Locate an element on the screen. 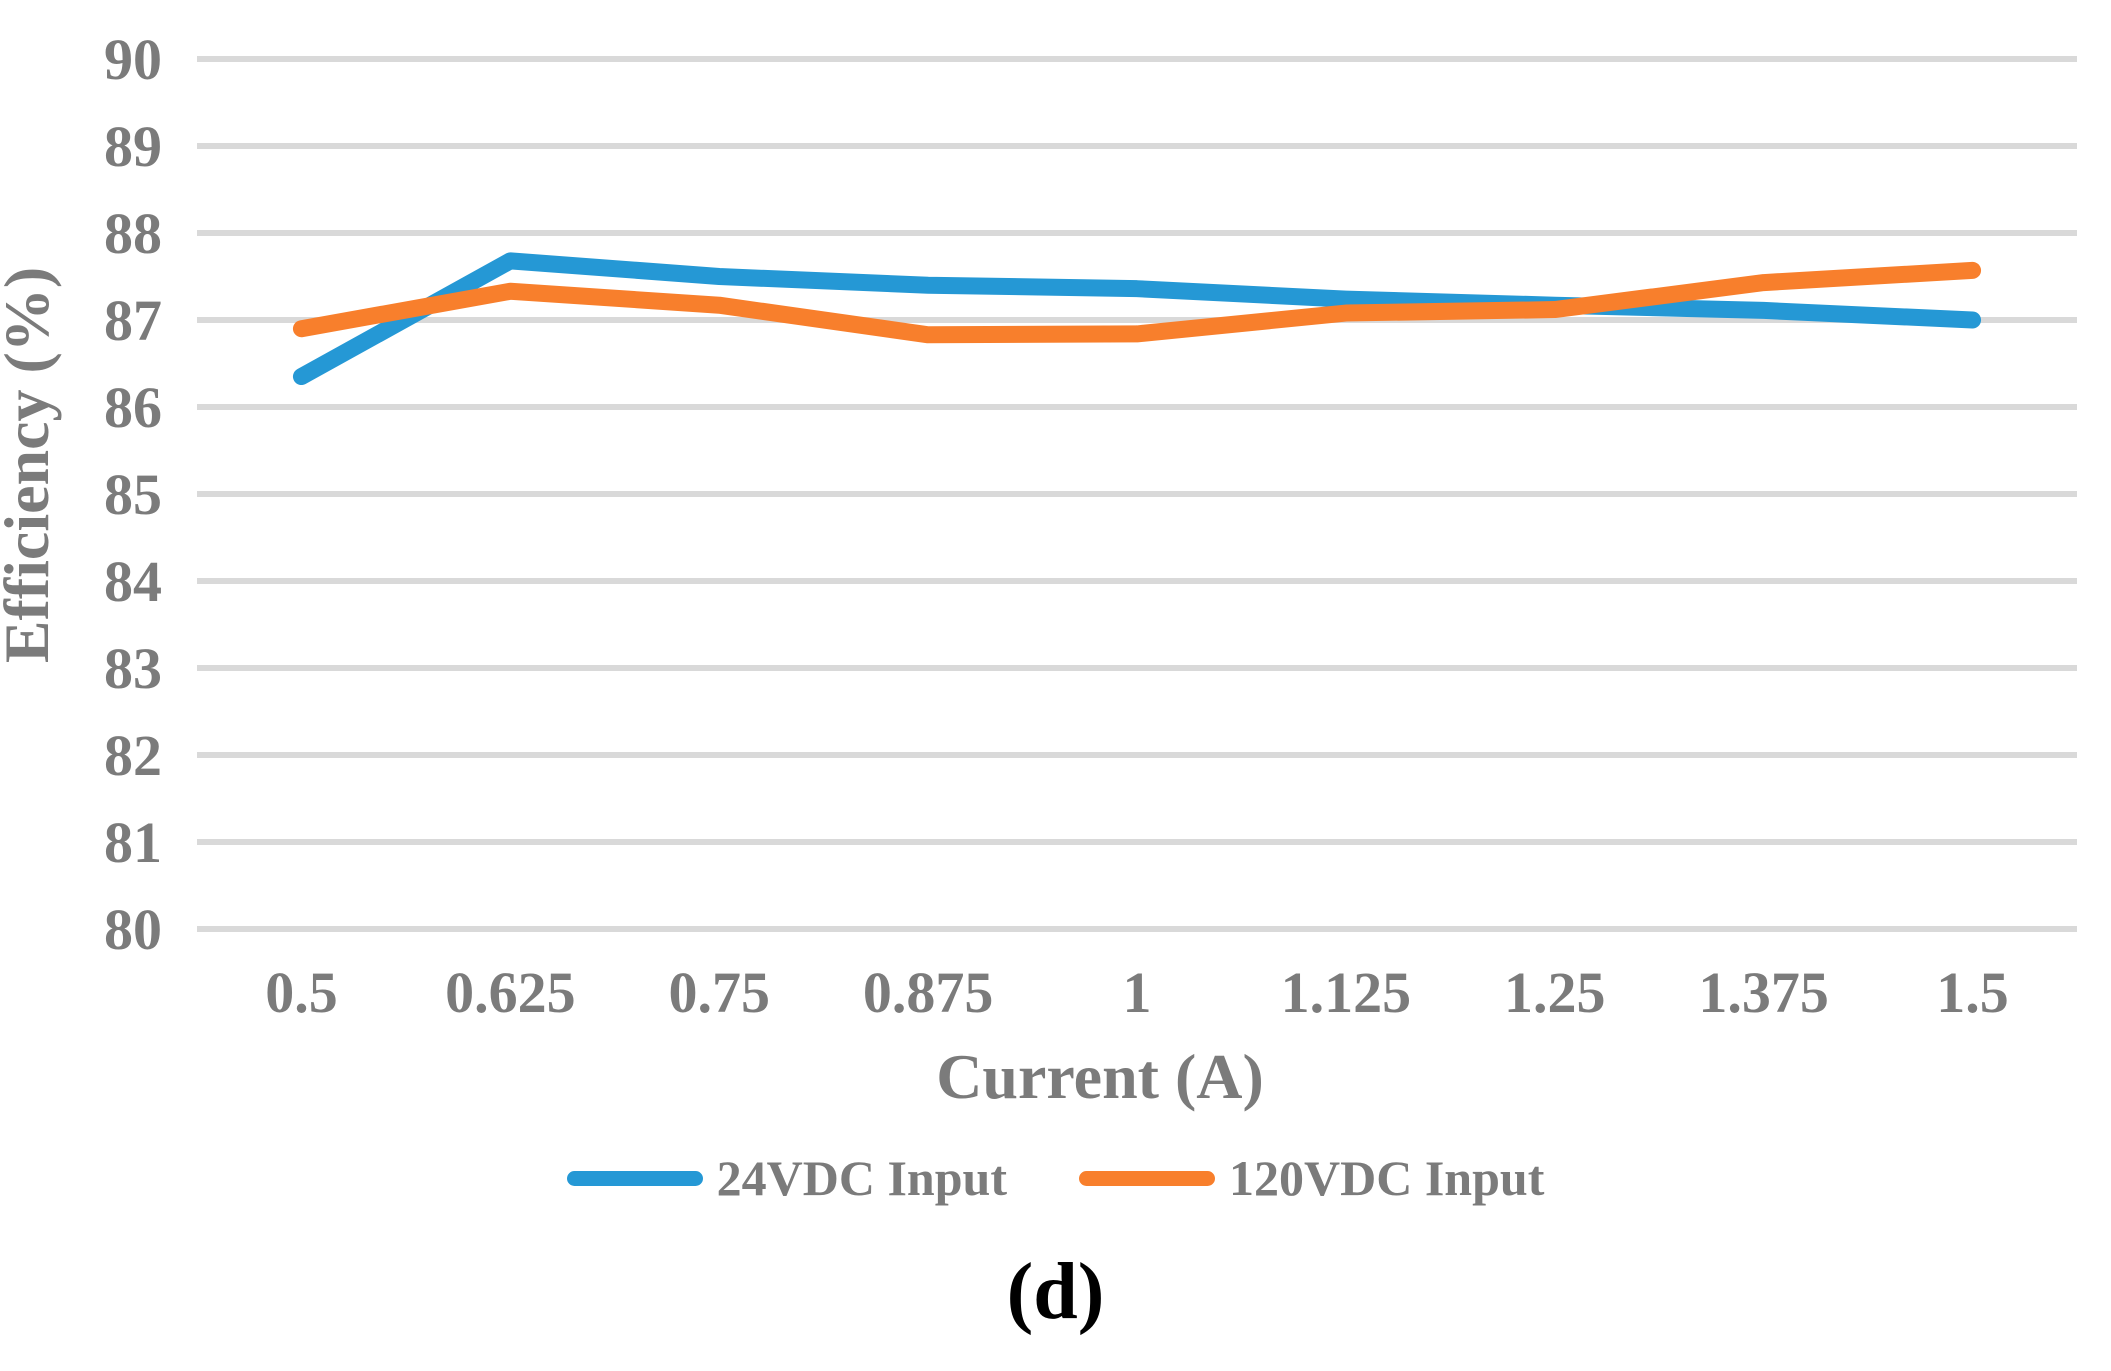 The height and width of the screenshot is (1371, 2111). legend-item-24vdc: 24VDC Input is located at coordinates (786, 1178).